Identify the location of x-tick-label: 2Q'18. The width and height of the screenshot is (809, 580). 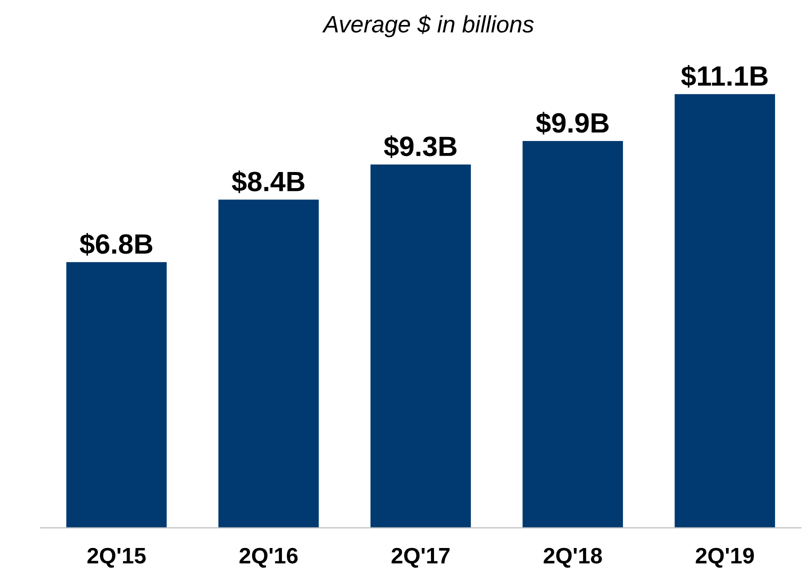
(573, 558).